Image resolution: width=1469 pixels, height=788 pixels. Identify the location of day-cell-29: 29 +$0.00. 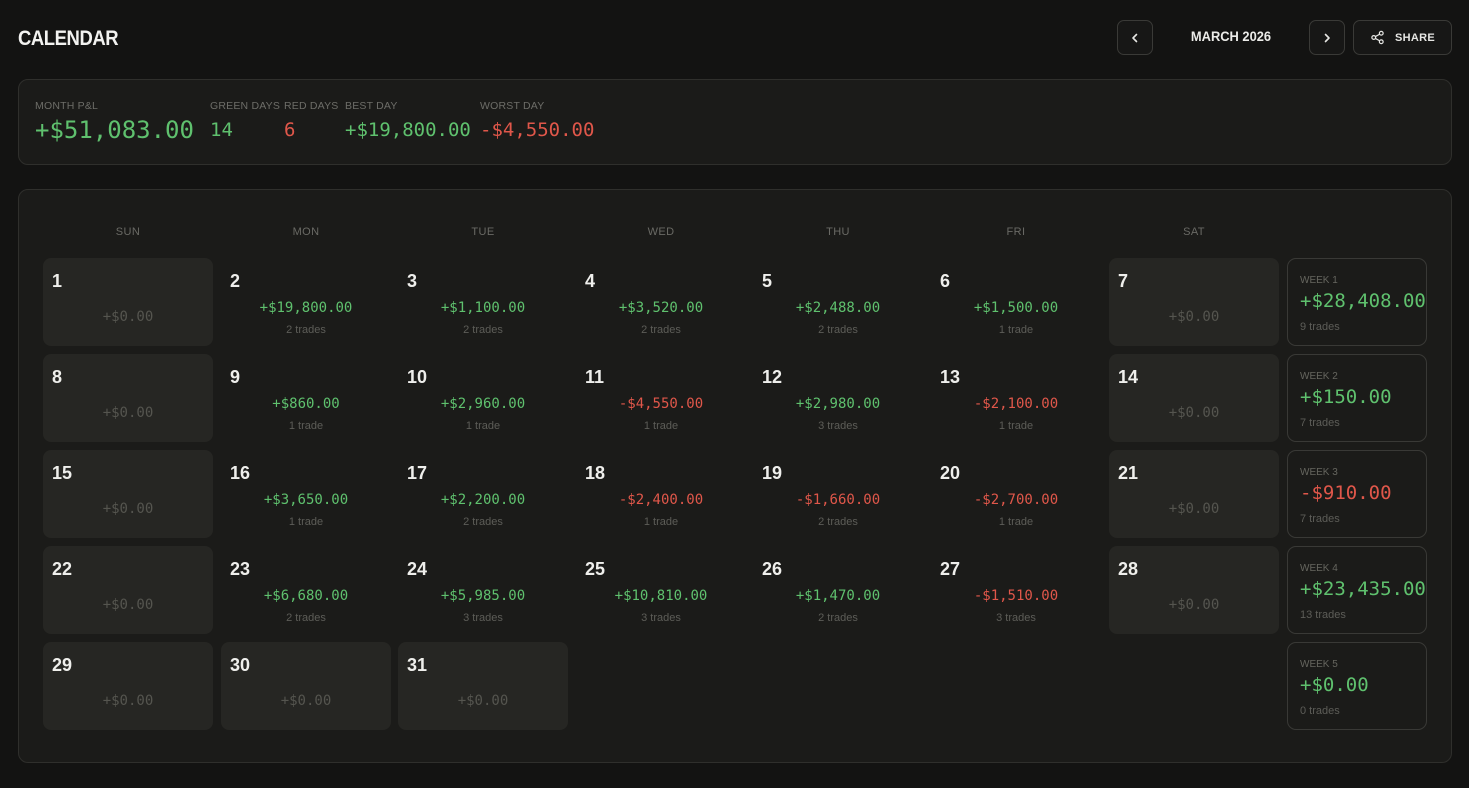
(128, 686).